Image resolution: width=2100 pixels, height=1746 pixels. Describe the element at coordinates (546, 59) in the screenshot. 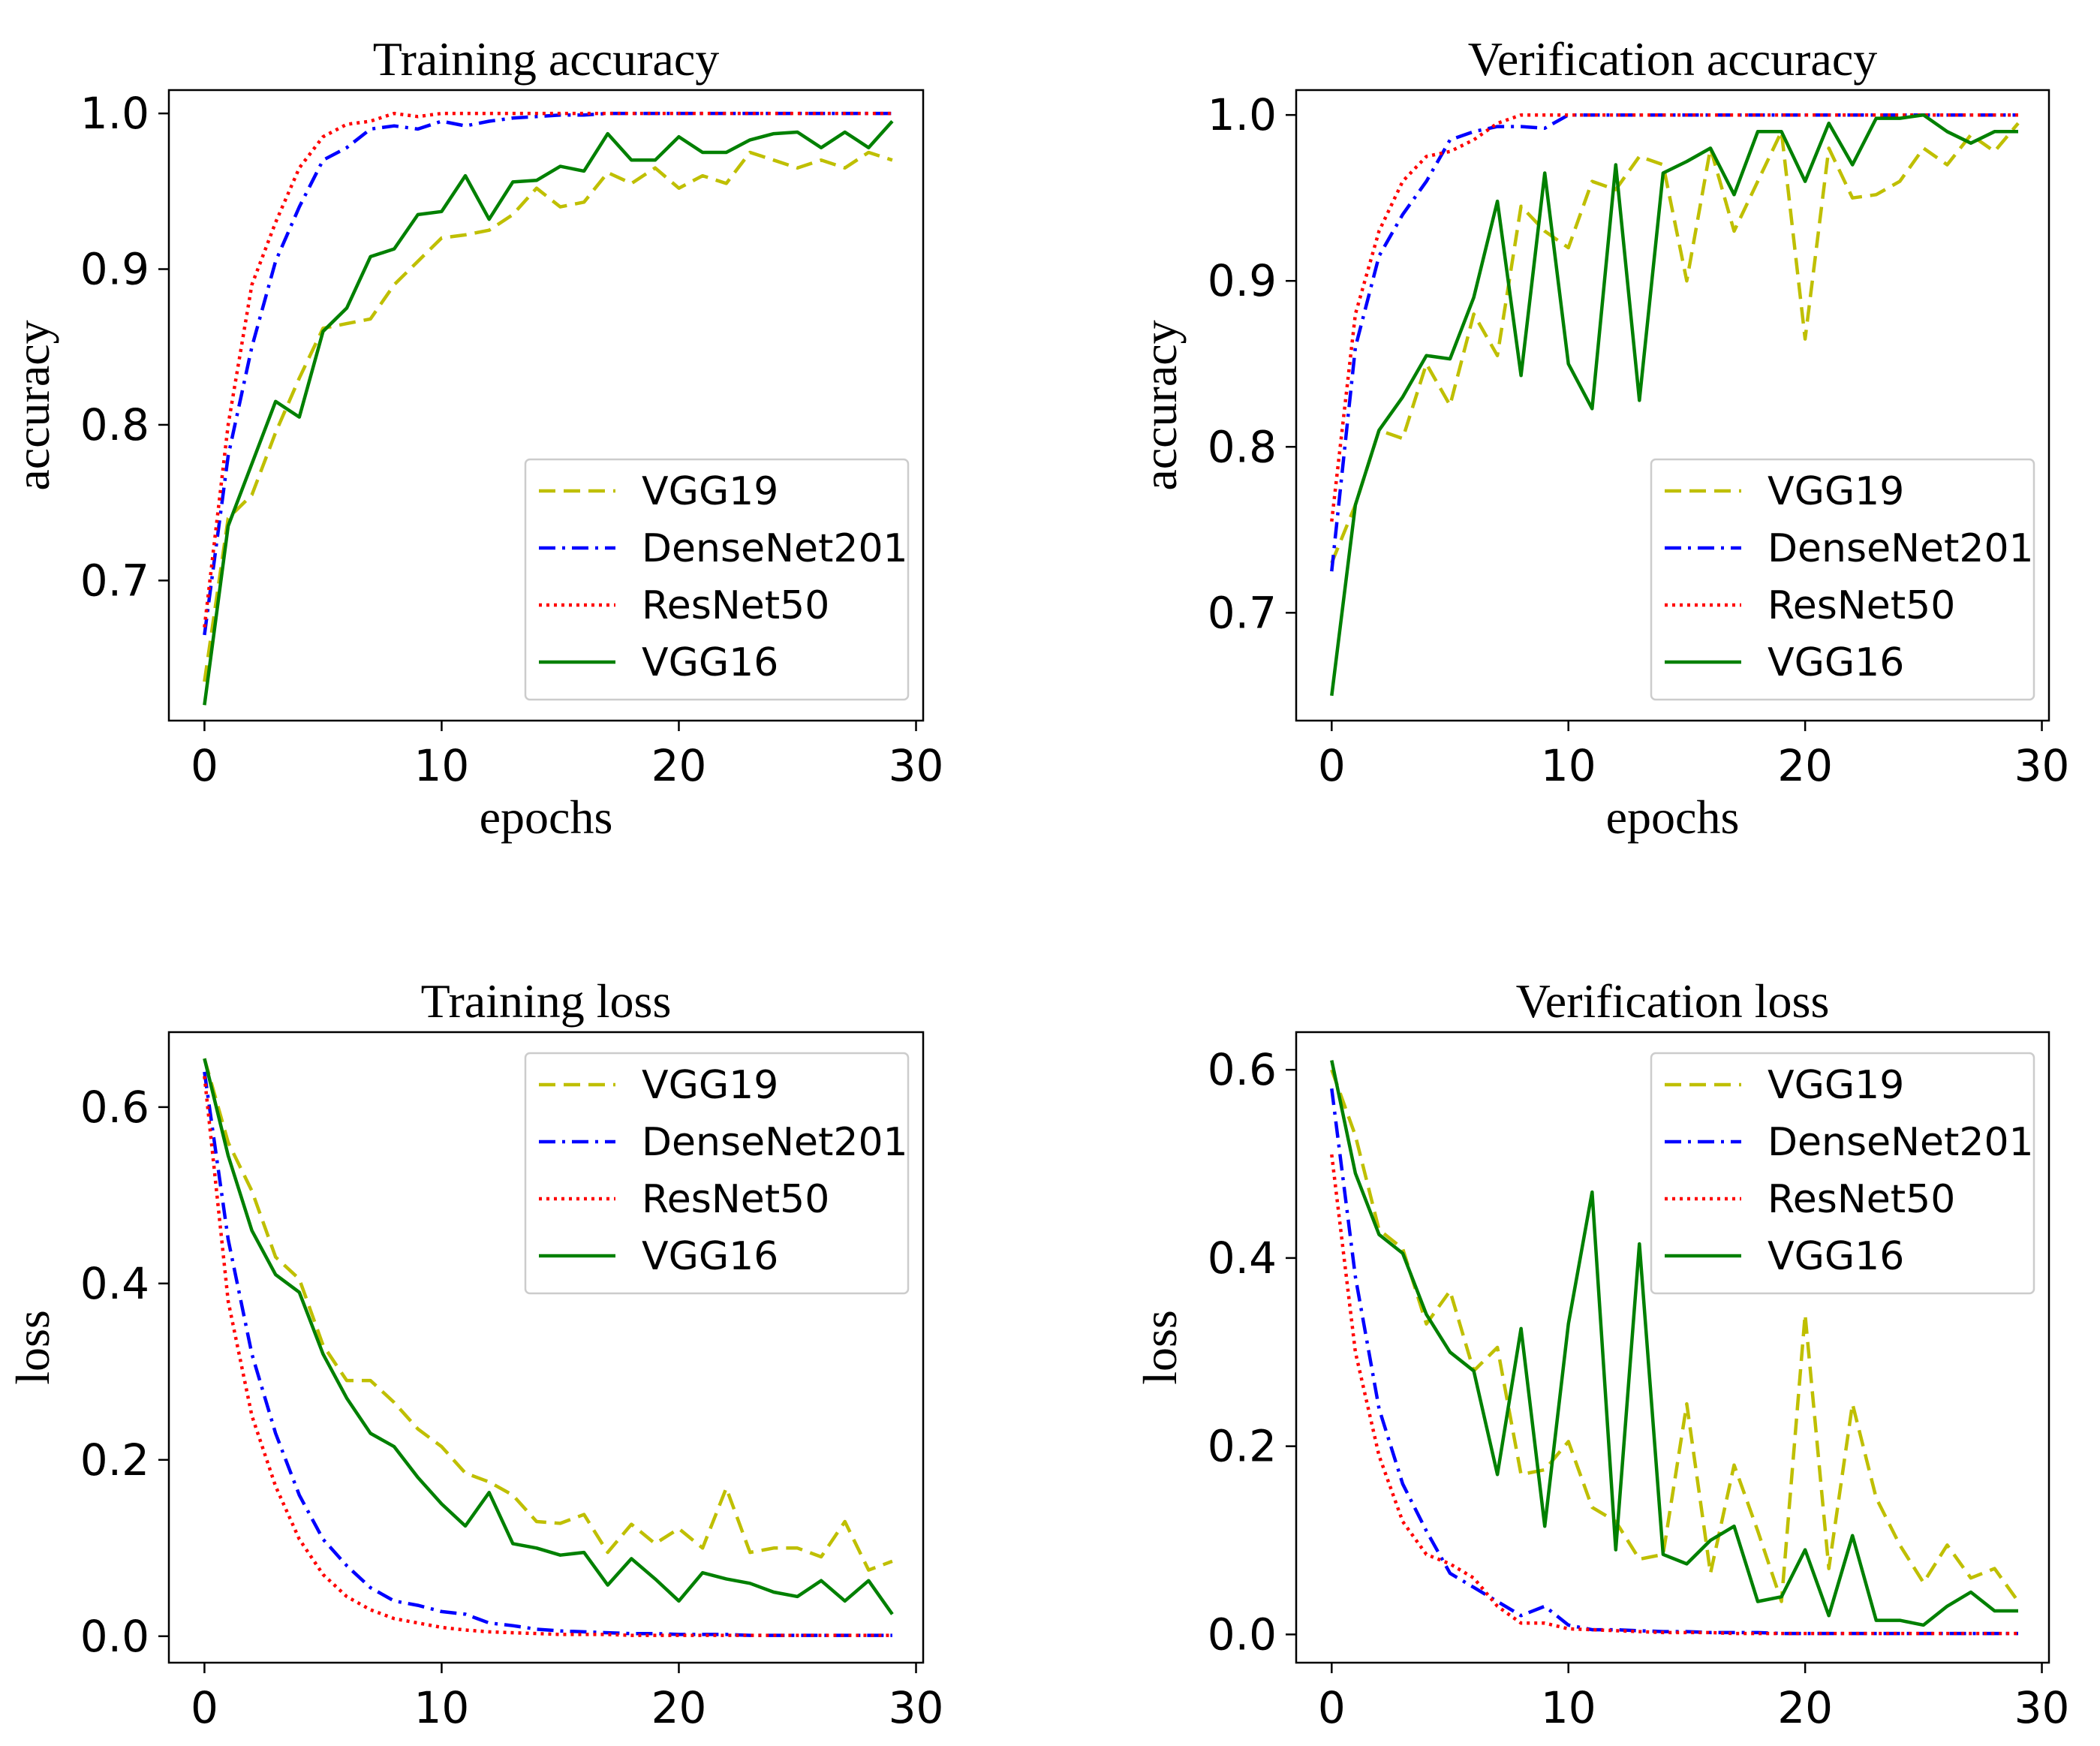

I see `chart-title: Training accuracy` at that location.